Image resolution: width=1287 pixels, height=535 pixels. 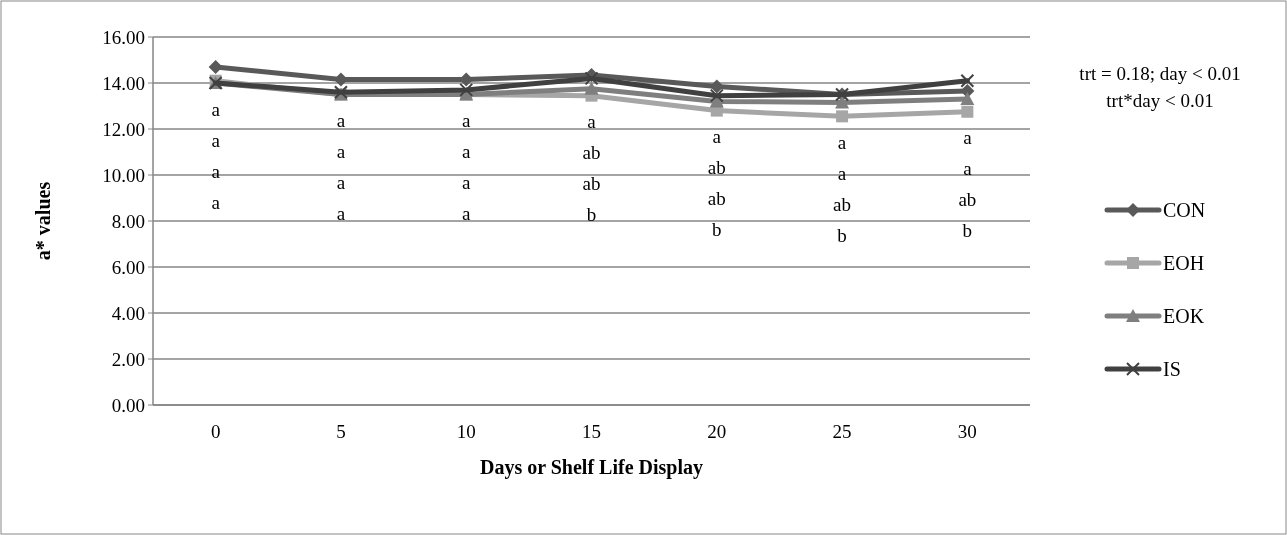 What do you see at coordinates (1184, 316) in the screenshot?
I see `legend-label: EOK` at bounding box center [1184, 316].